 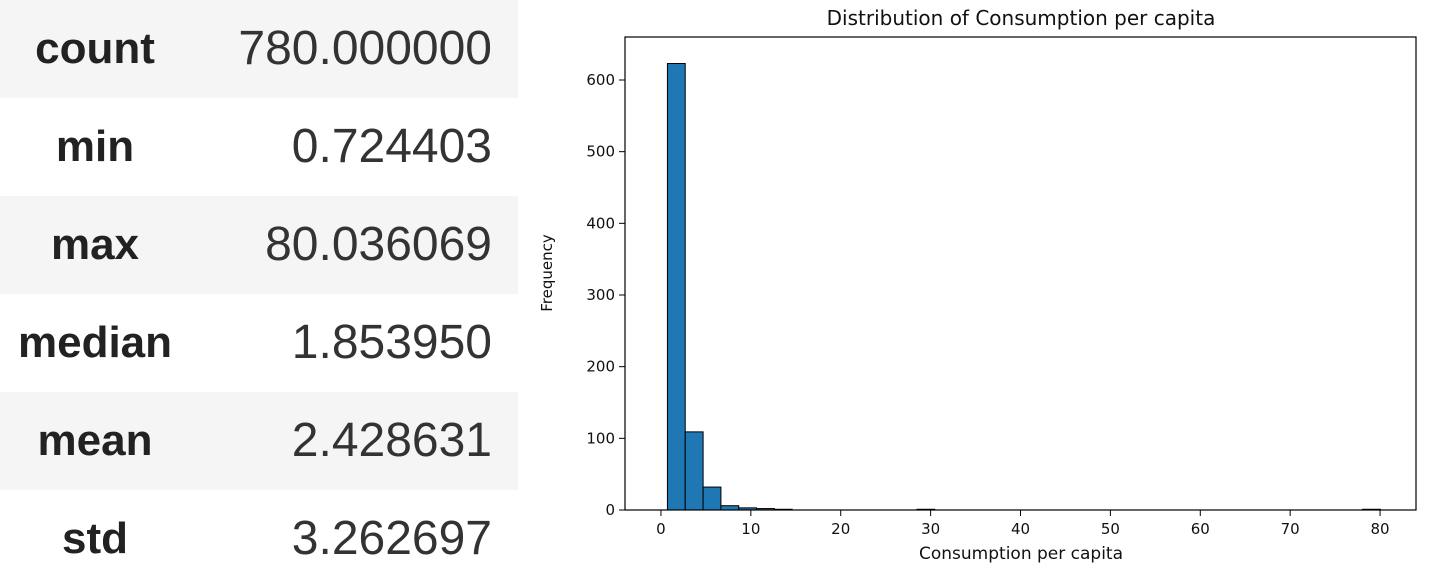 I want to click on x-axis-label: Consumption per capita, so click(x=1021, y=554).